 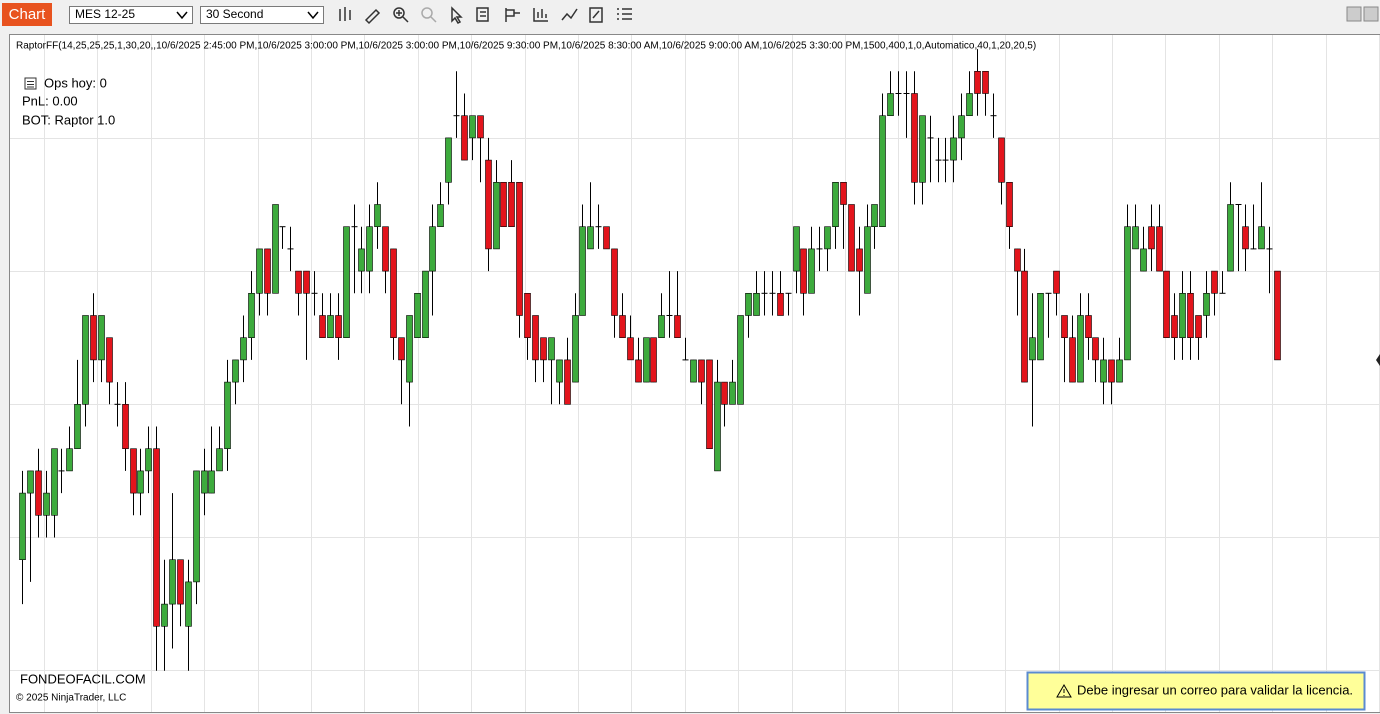 What do you see at coordinates (71, 698) in the screenshot?
I see `copyright-text: © 2025 NinjaTrader, LLC` at bounding box center [71, 698].